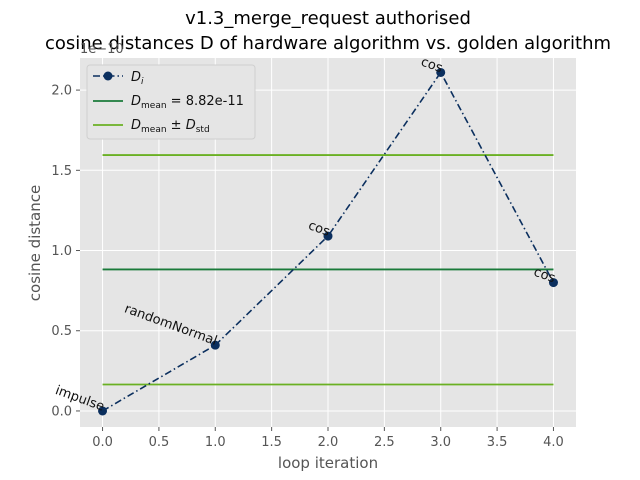 Image resolution: width=640 pixels, height=480 pixels. I want to click on legend-label-di: Di, so click(137, 78).